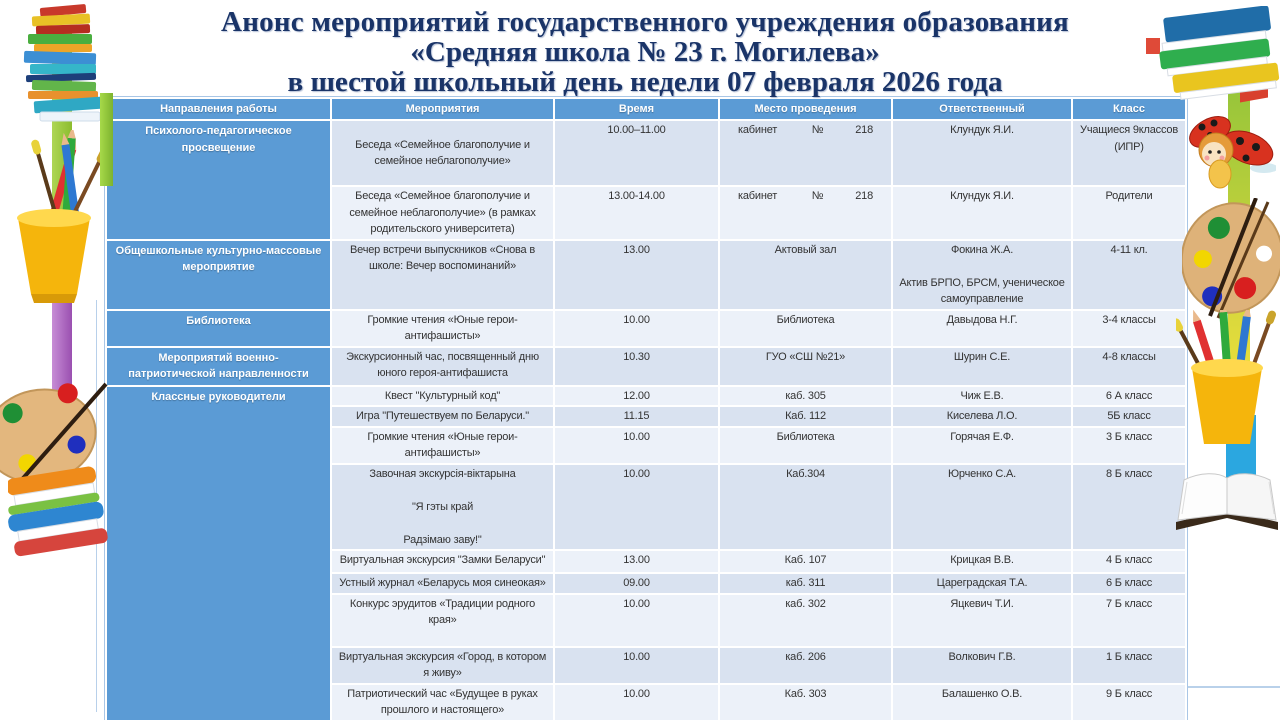 This screenshot has width=1280, height=720. I want to click on table-cell: 13.00-14.00, so click(636, 213).